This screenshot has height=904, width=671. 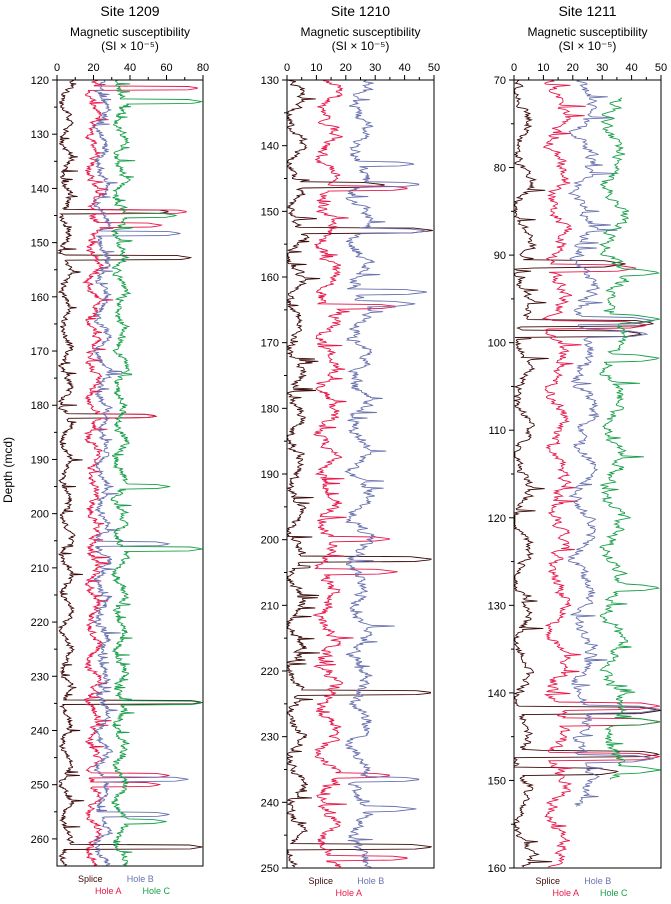 I want to click on panel-title: Site 1210, so click(x=360, y=11).